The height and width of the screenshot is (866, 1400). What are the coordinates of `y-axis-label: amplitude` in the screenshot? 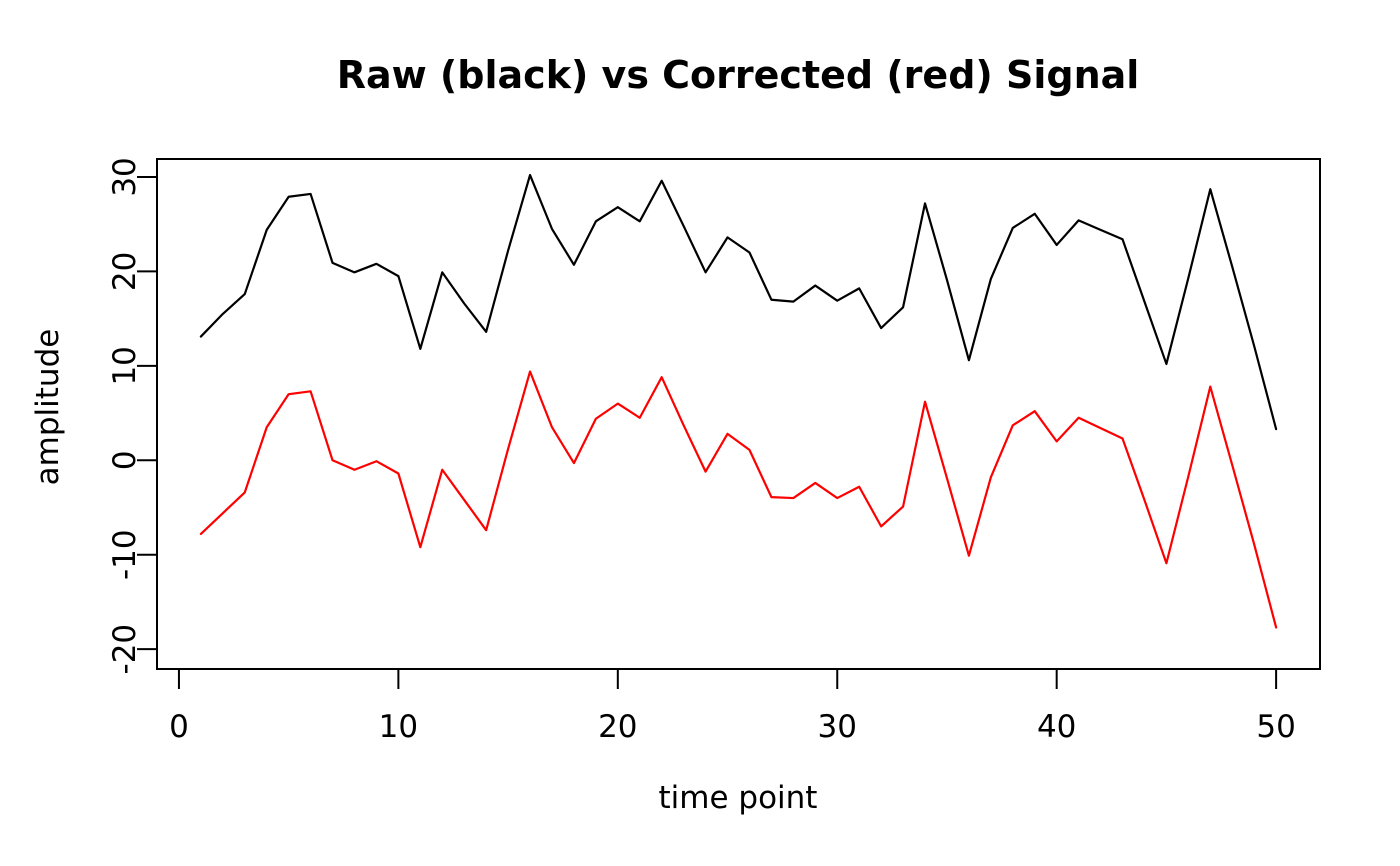 It's located at (48, 407).